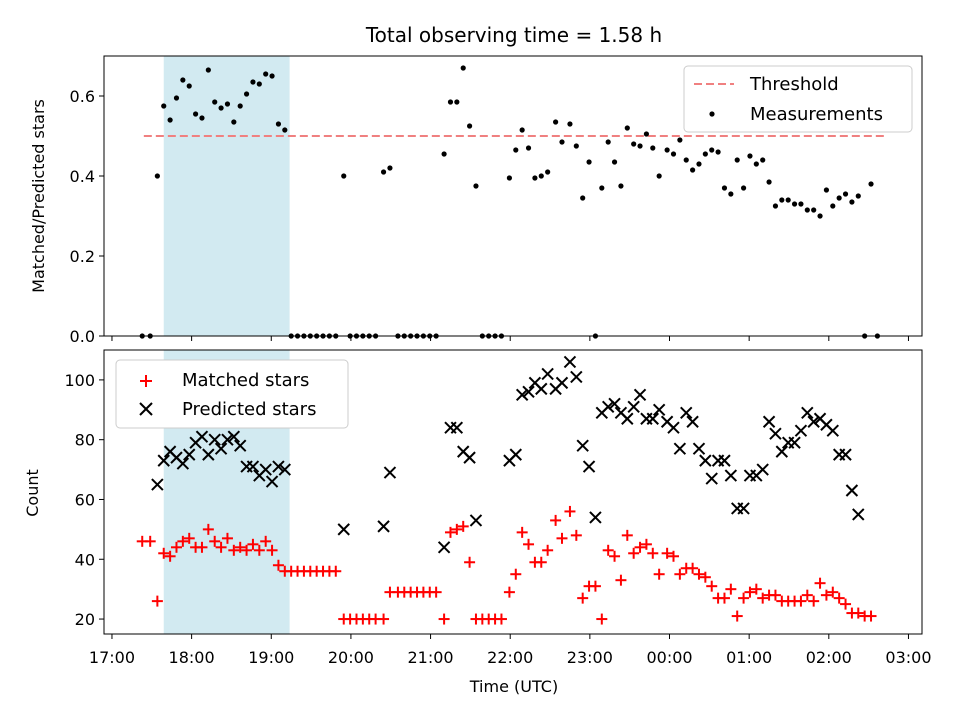 The image size is (960, 720). Describe the element at coordinates (79, 380) in the screenshot. I see `bottom-y-tick-label: 100` at that location.